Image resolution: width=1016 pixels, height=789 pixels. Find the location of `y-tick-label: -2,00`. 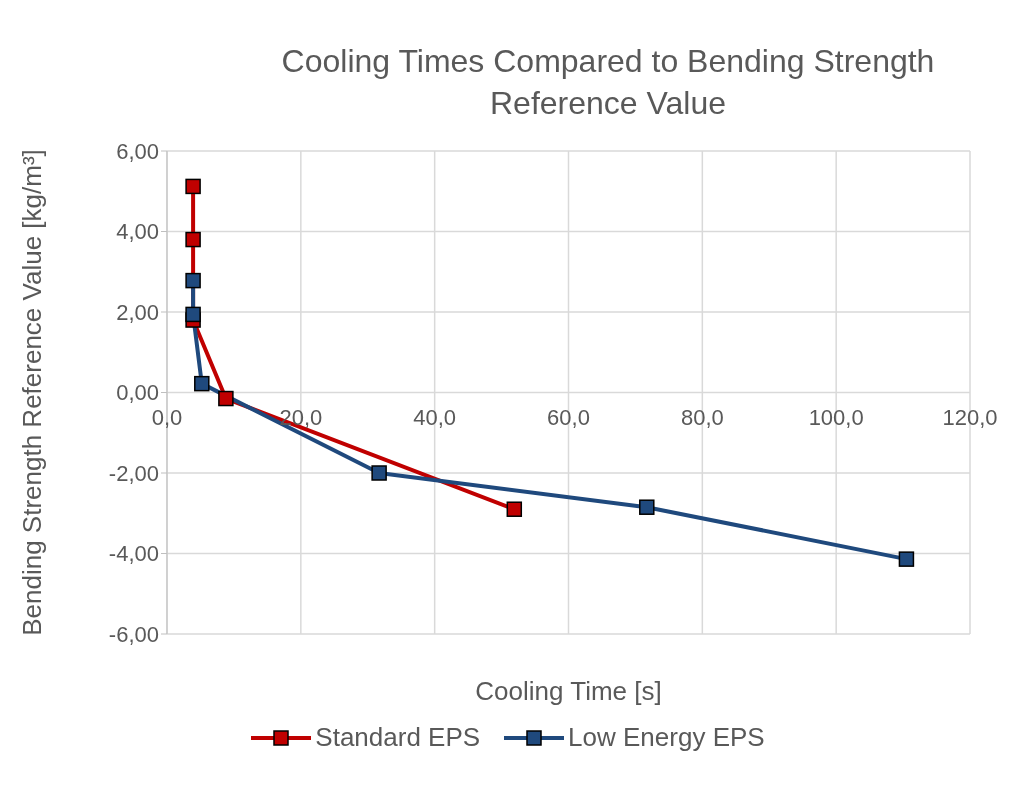

y-tick-label: -2,00 is located at coordinates (133, 473).